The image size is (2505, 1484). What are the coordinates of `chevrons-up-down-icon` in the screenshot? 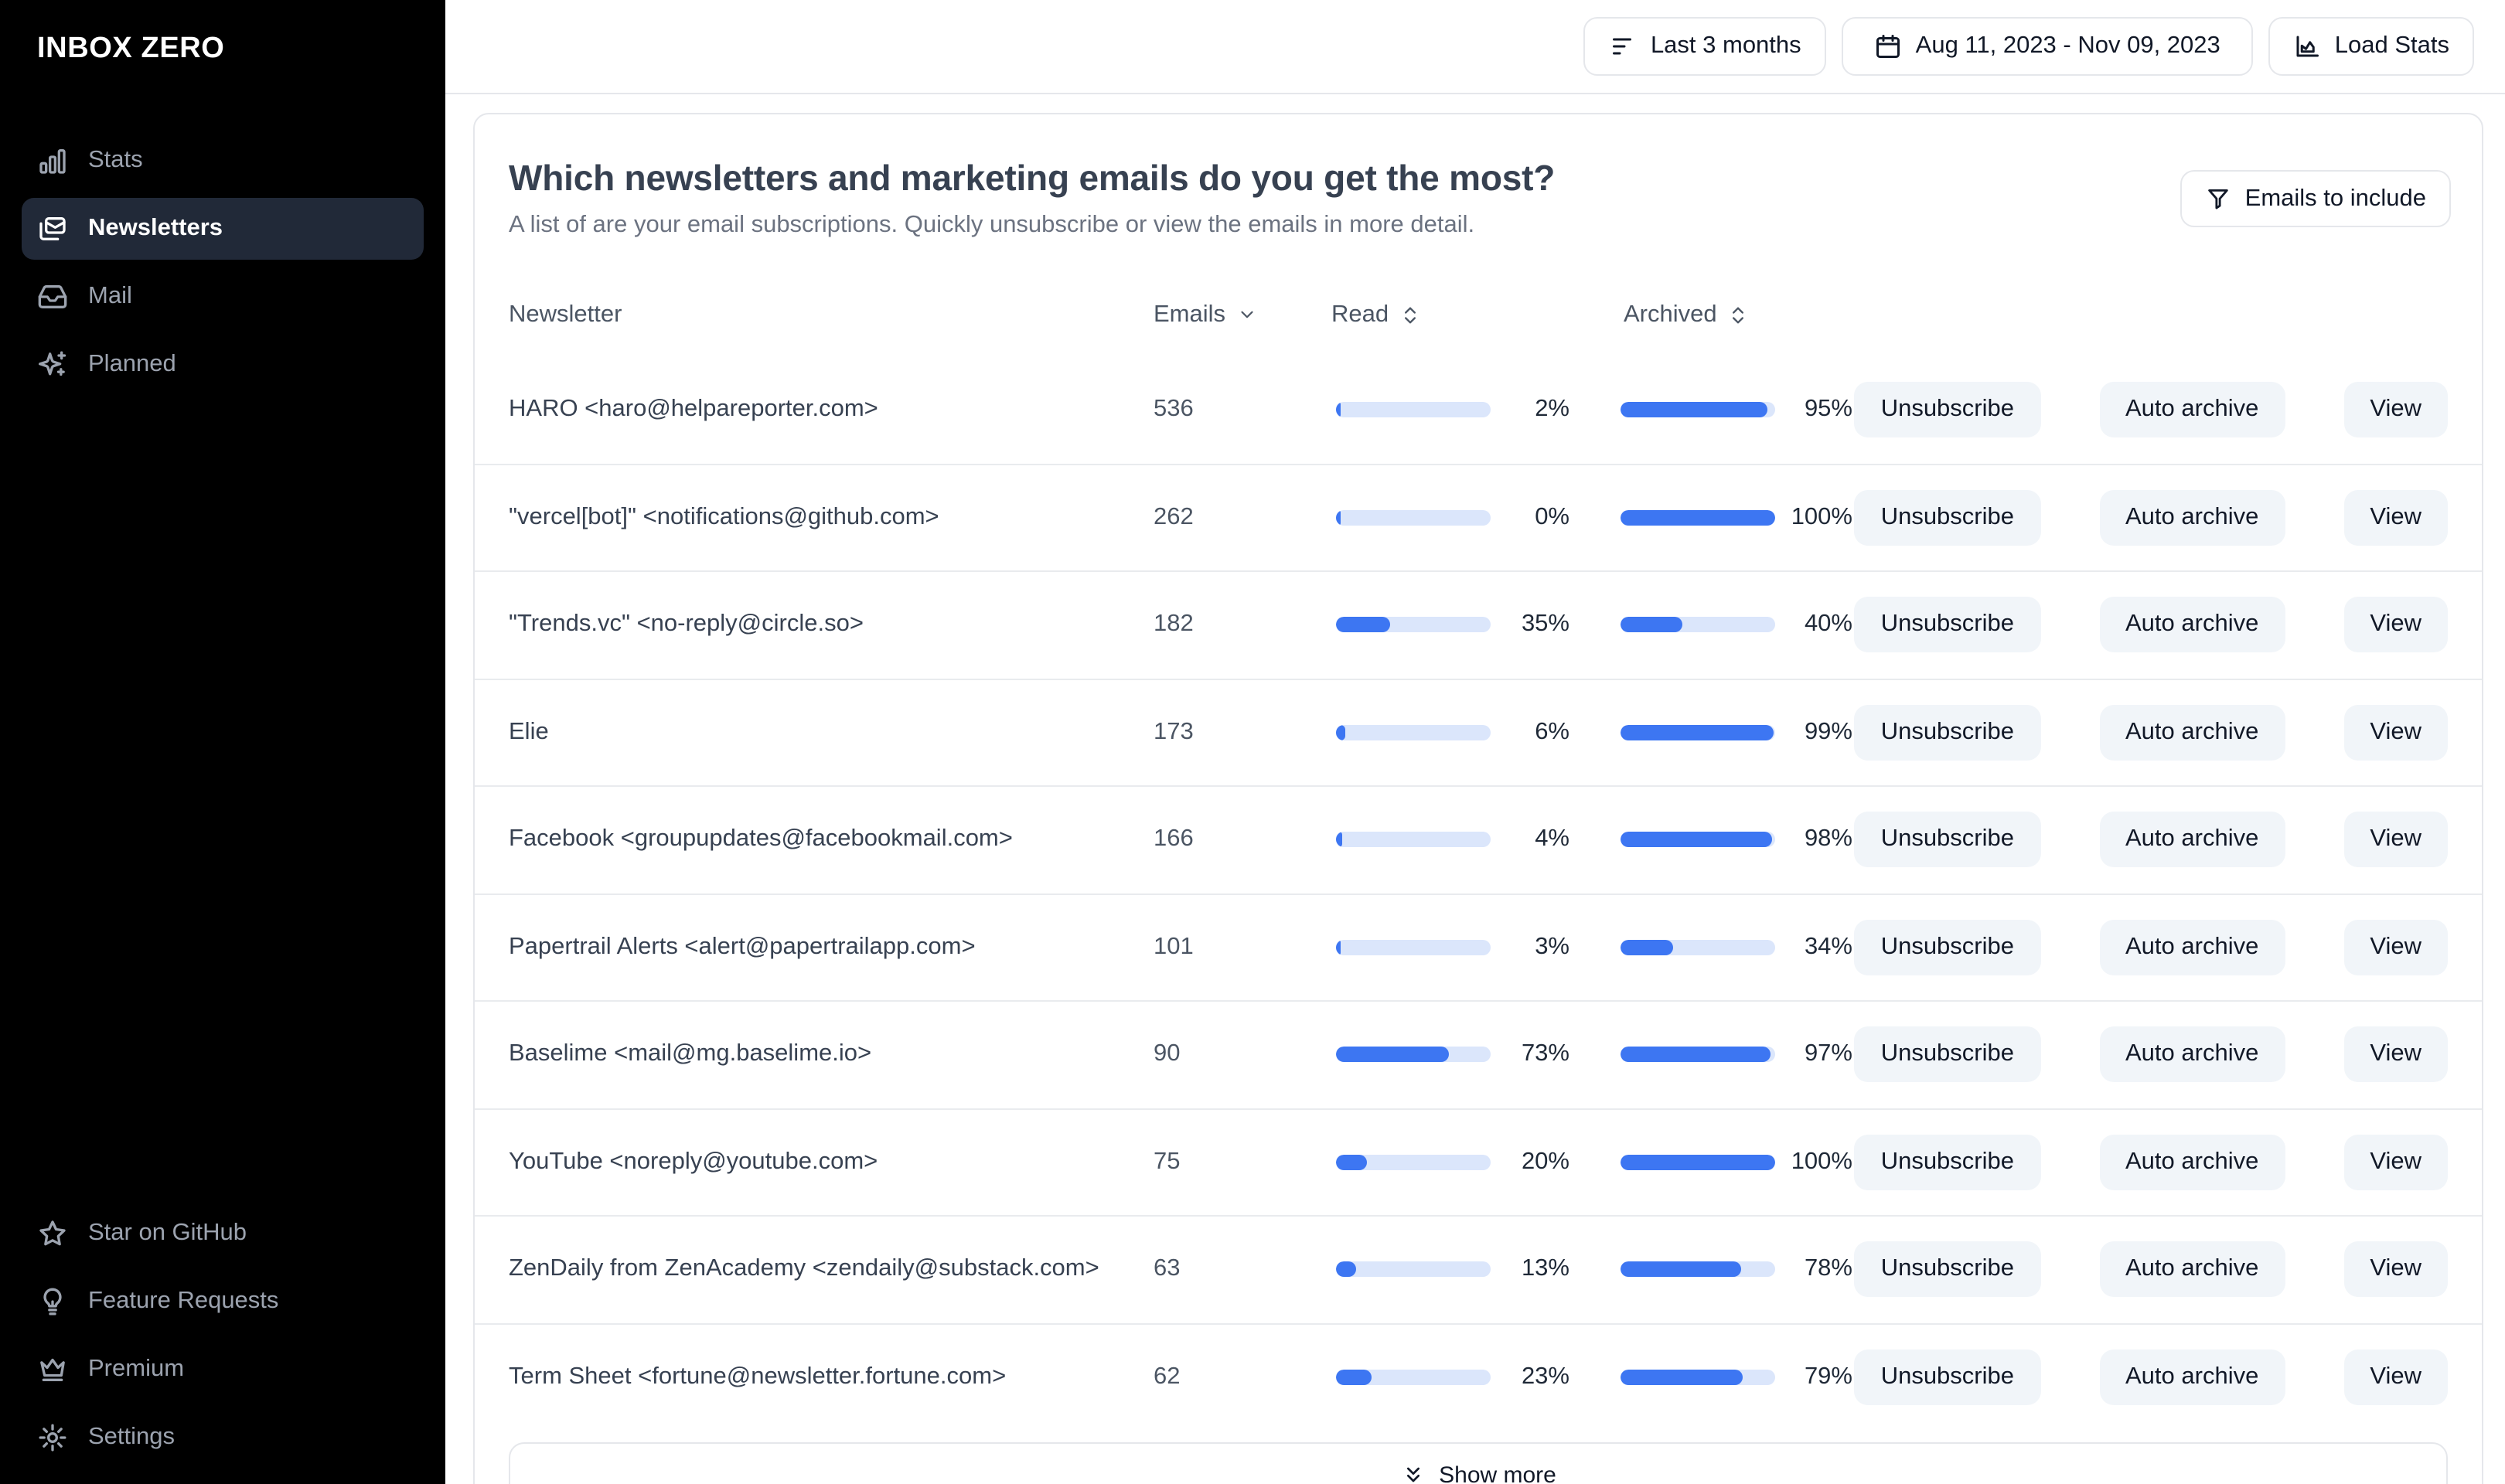 It's located at (1739, 314).